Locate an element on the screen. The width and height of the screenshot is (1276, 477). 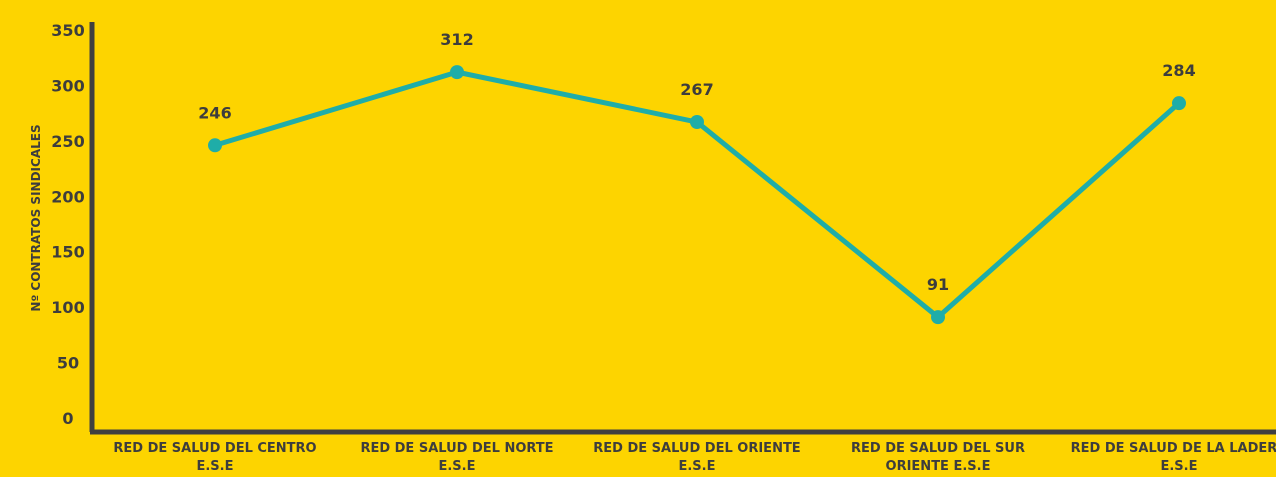
data-label: 246 is located at coordinates (214, 112).